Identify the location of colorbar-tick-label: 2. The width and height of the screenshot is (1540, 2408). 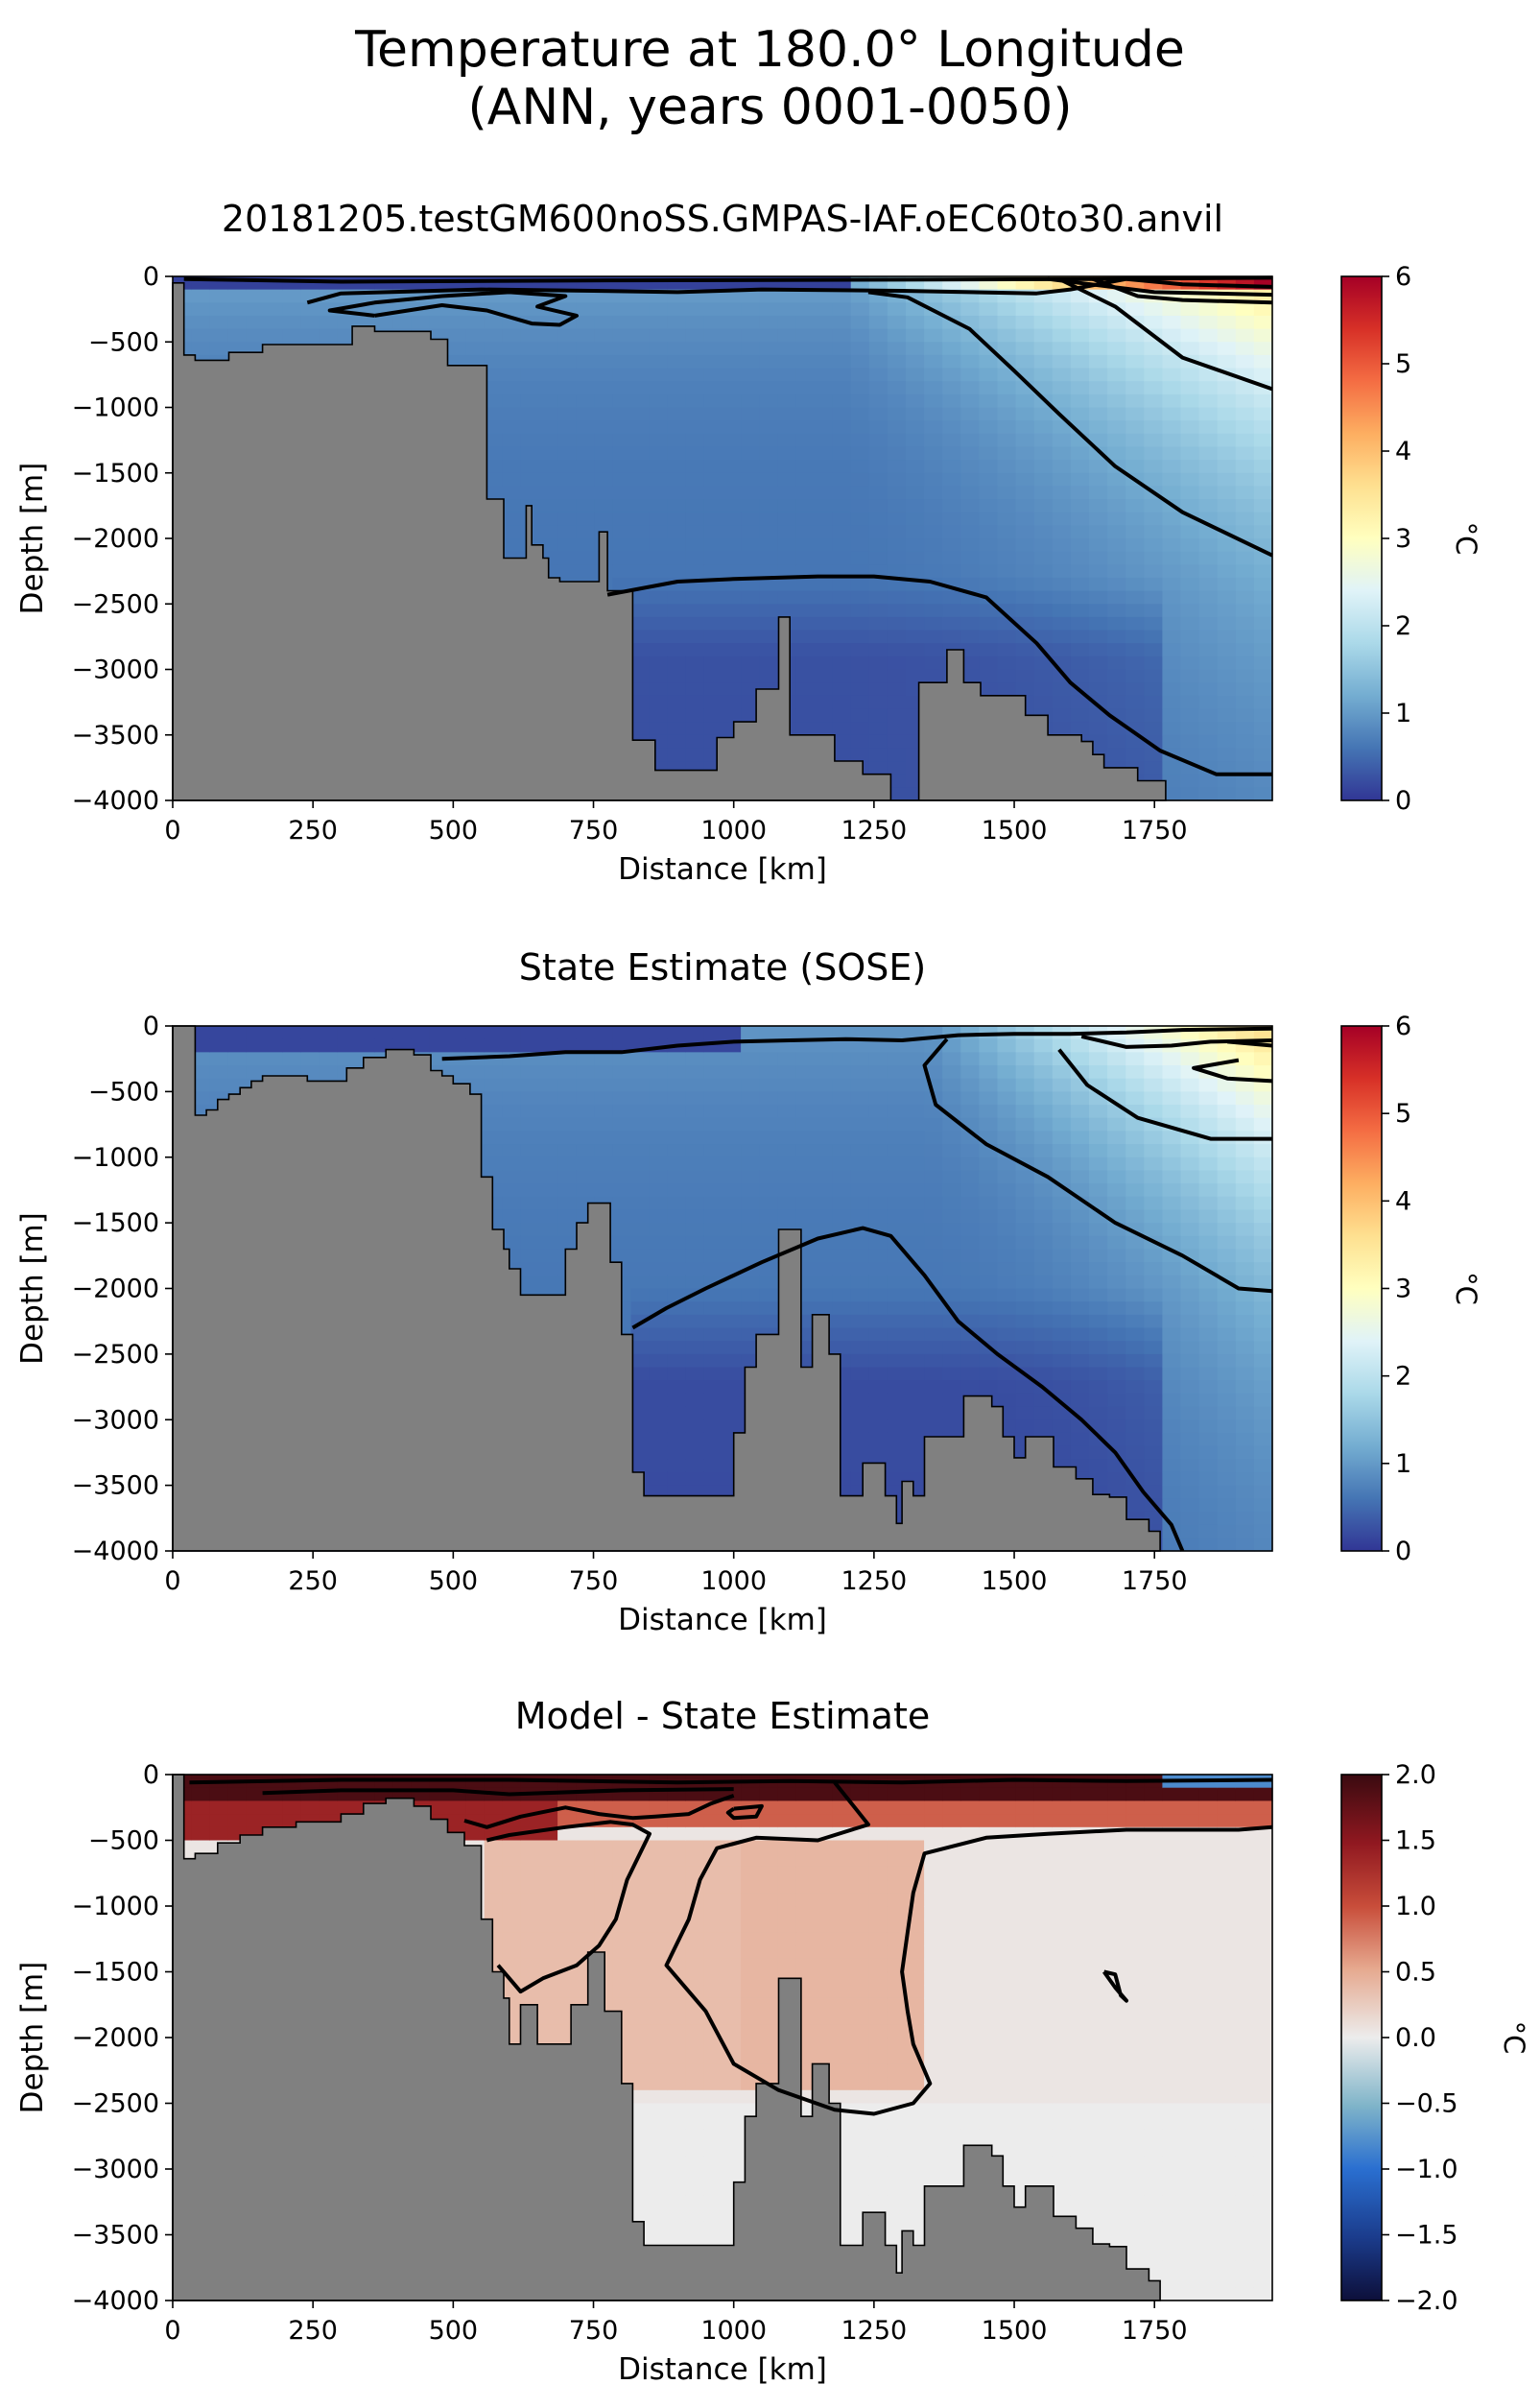
(1403, 626).